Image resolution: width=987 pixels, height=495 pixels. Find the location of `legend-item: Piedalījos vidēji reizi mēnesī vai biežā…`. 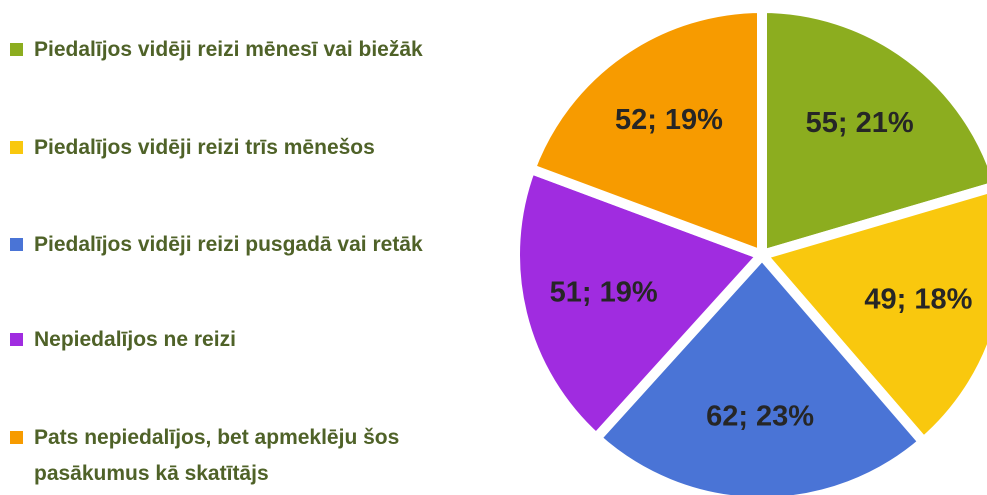

legend-item: Piedalījos vidēji reizi mēnesī vai biežā… is located at coordinates (240, 50).